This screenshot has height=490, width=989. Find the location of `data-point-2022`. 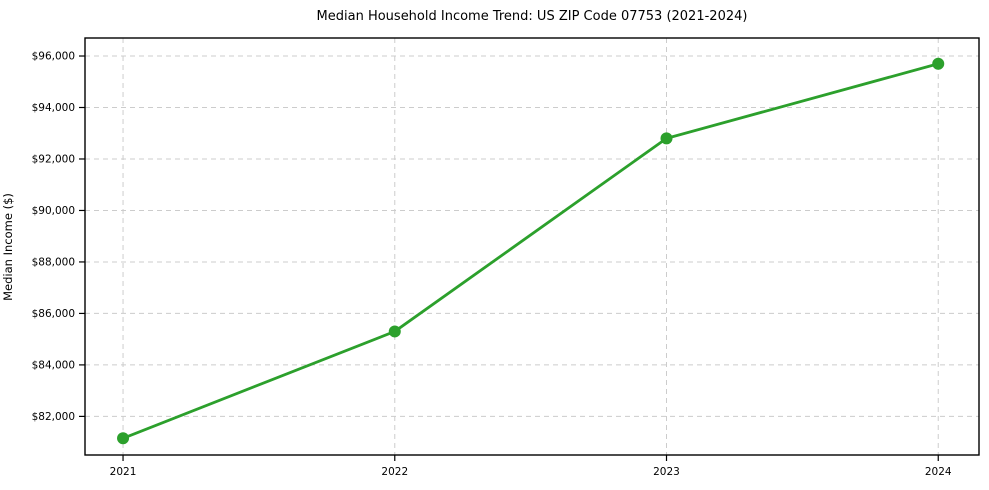

data-point-2022 is located at coordinates (394, 331).